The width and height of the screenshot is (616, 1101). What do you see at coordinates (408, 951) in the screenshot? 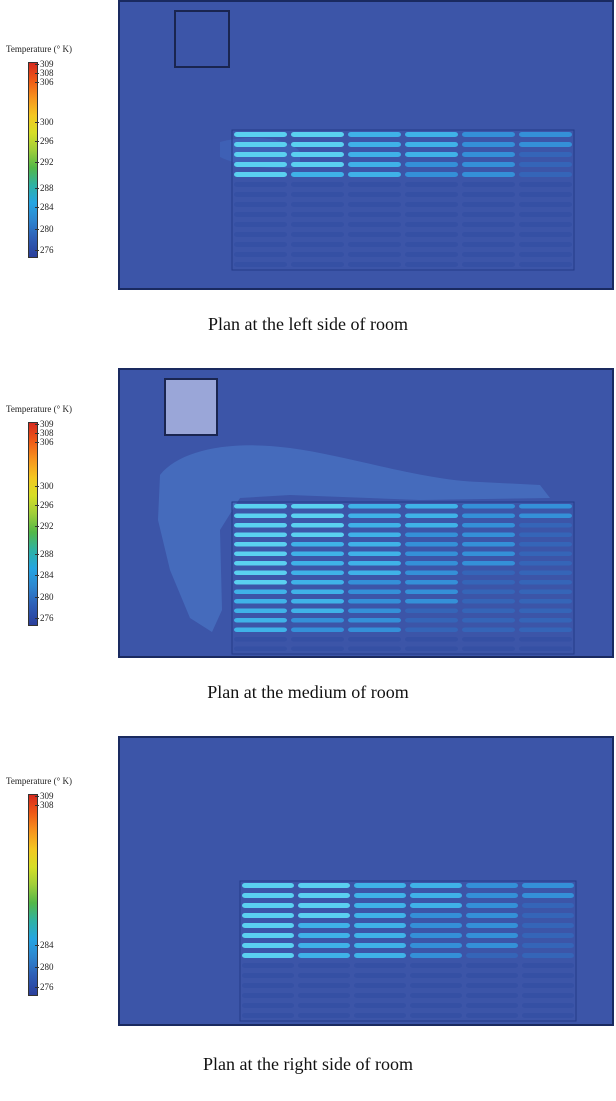
I see `grid-frame` at bounding box center [408, 951].